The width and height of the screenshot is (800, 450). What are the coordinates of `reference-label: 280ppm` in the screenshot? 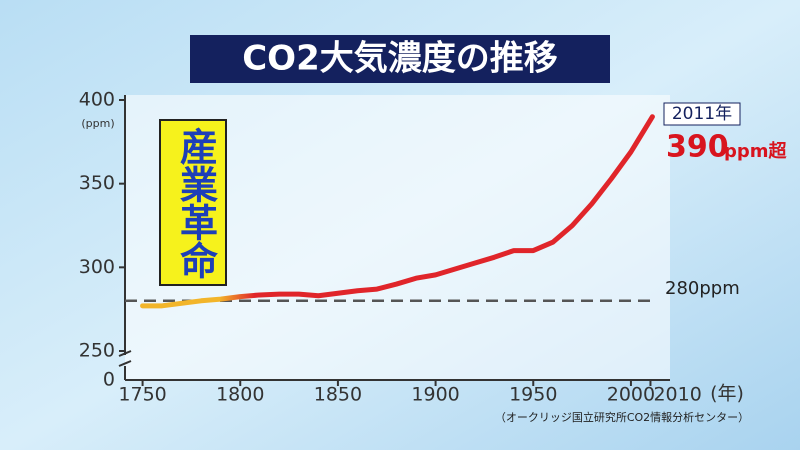 It's located at (702, 288).